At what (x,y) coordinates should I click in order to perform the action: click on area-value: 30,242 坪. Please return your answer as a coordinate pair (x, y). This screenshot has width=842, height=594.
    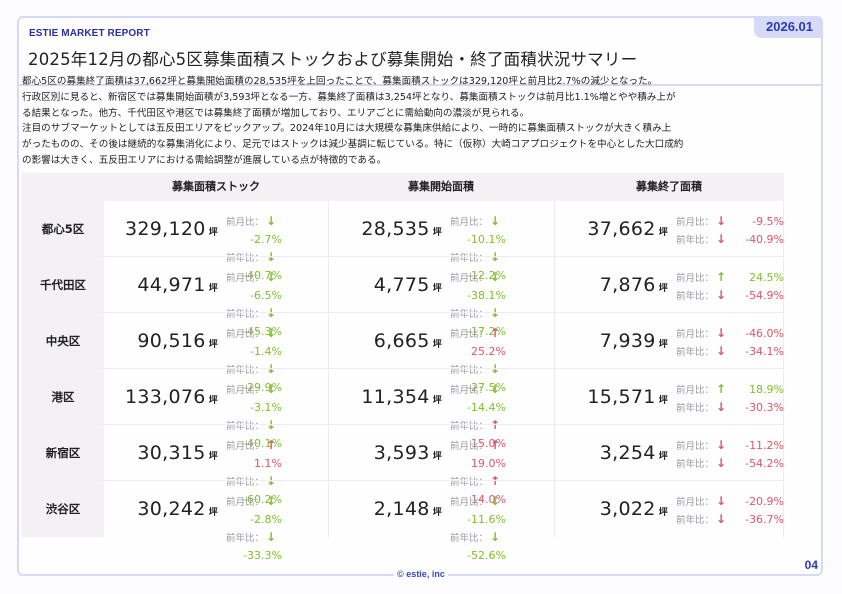
    Looking at the image, I should click on (177, 509).